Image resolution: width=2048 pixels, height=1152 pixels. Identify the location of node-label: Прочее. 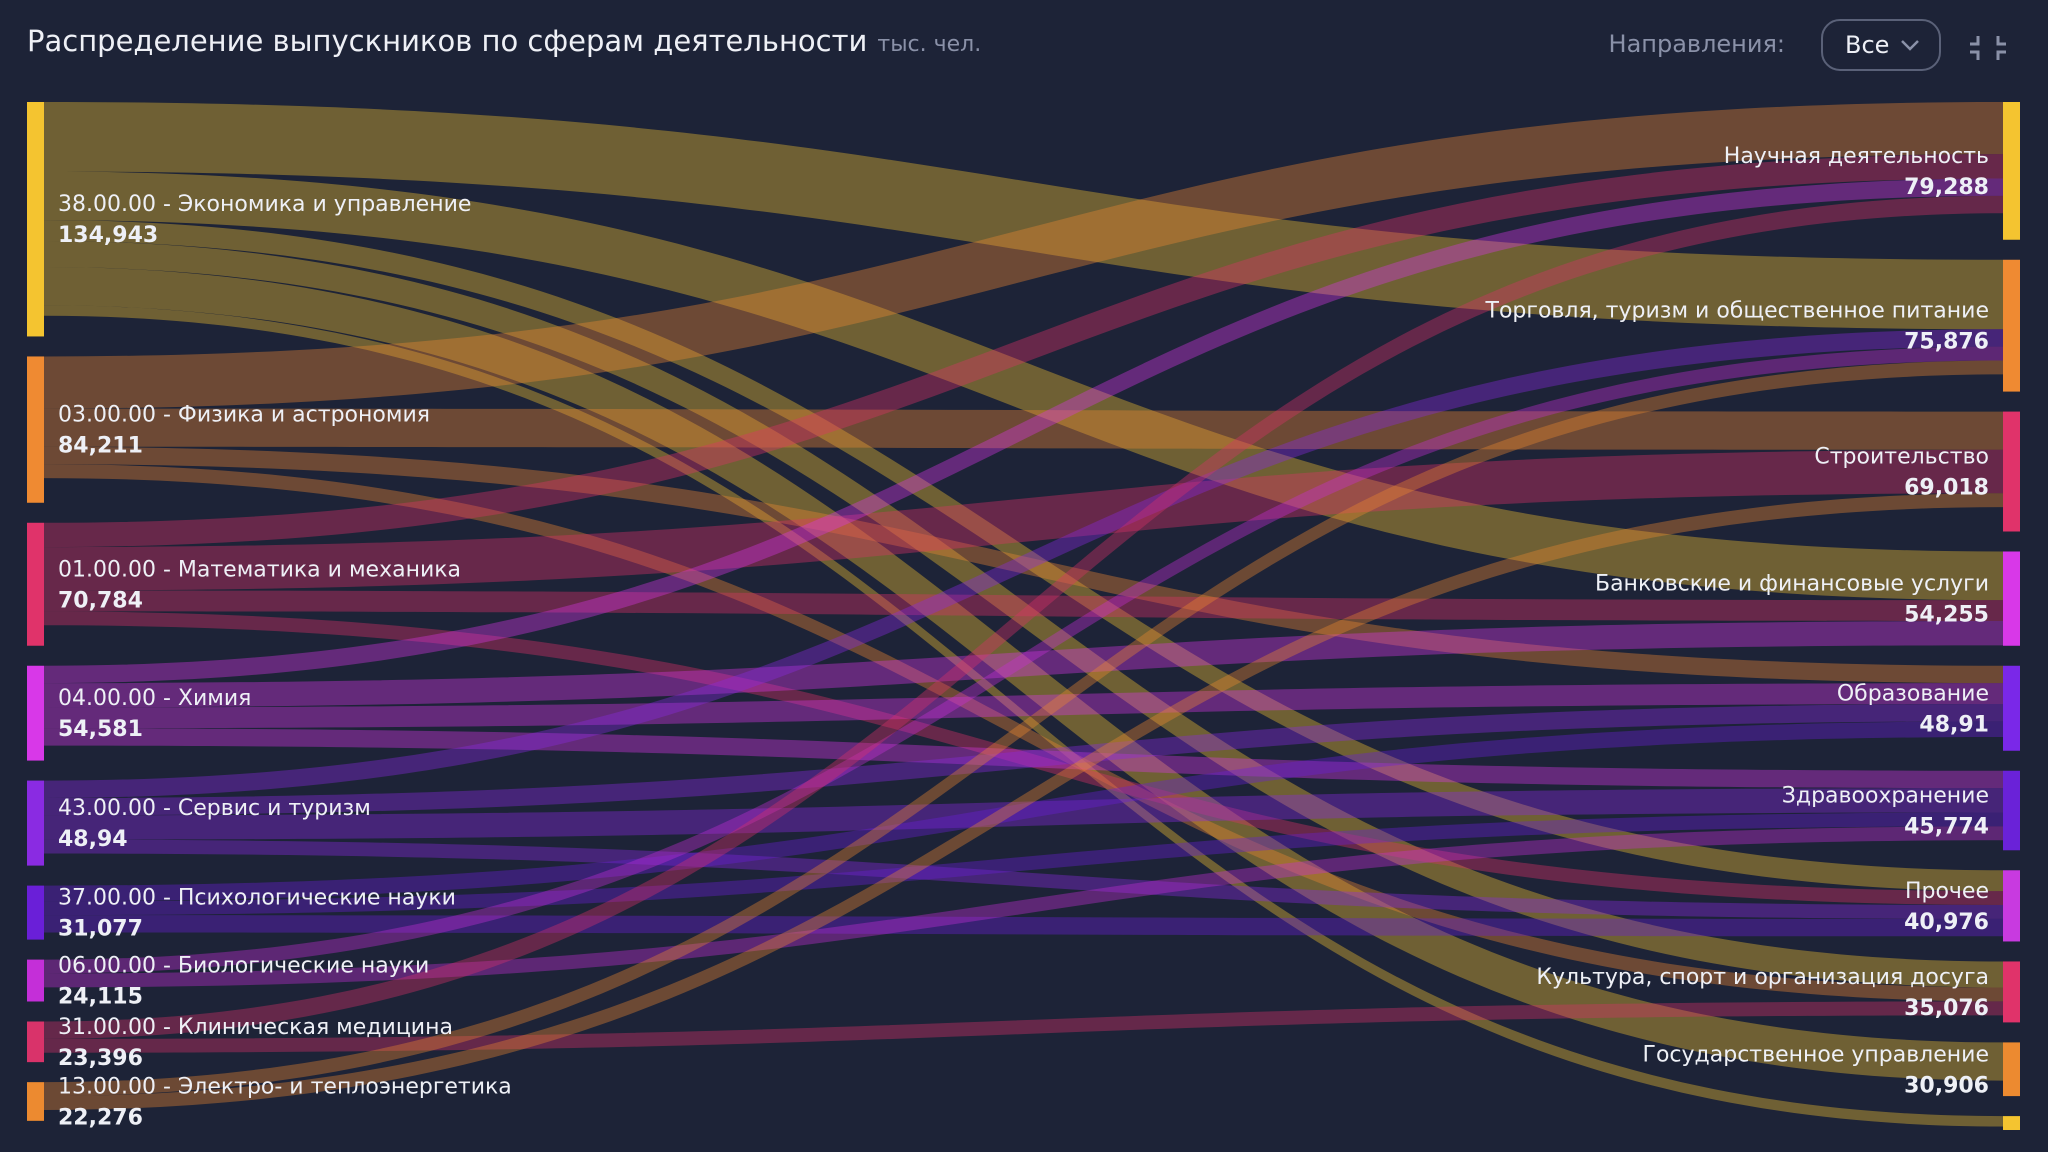
(1947, 891).